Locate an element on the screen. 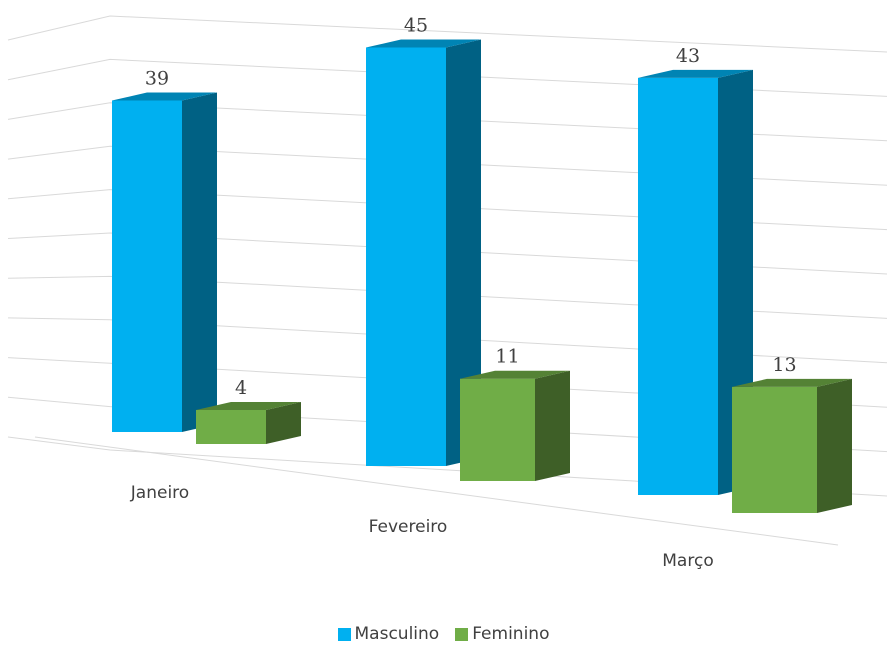 The width and height of the screenshot is (887, 647). legend-label-series-1: Masculino is located at coordinates (397, 634).